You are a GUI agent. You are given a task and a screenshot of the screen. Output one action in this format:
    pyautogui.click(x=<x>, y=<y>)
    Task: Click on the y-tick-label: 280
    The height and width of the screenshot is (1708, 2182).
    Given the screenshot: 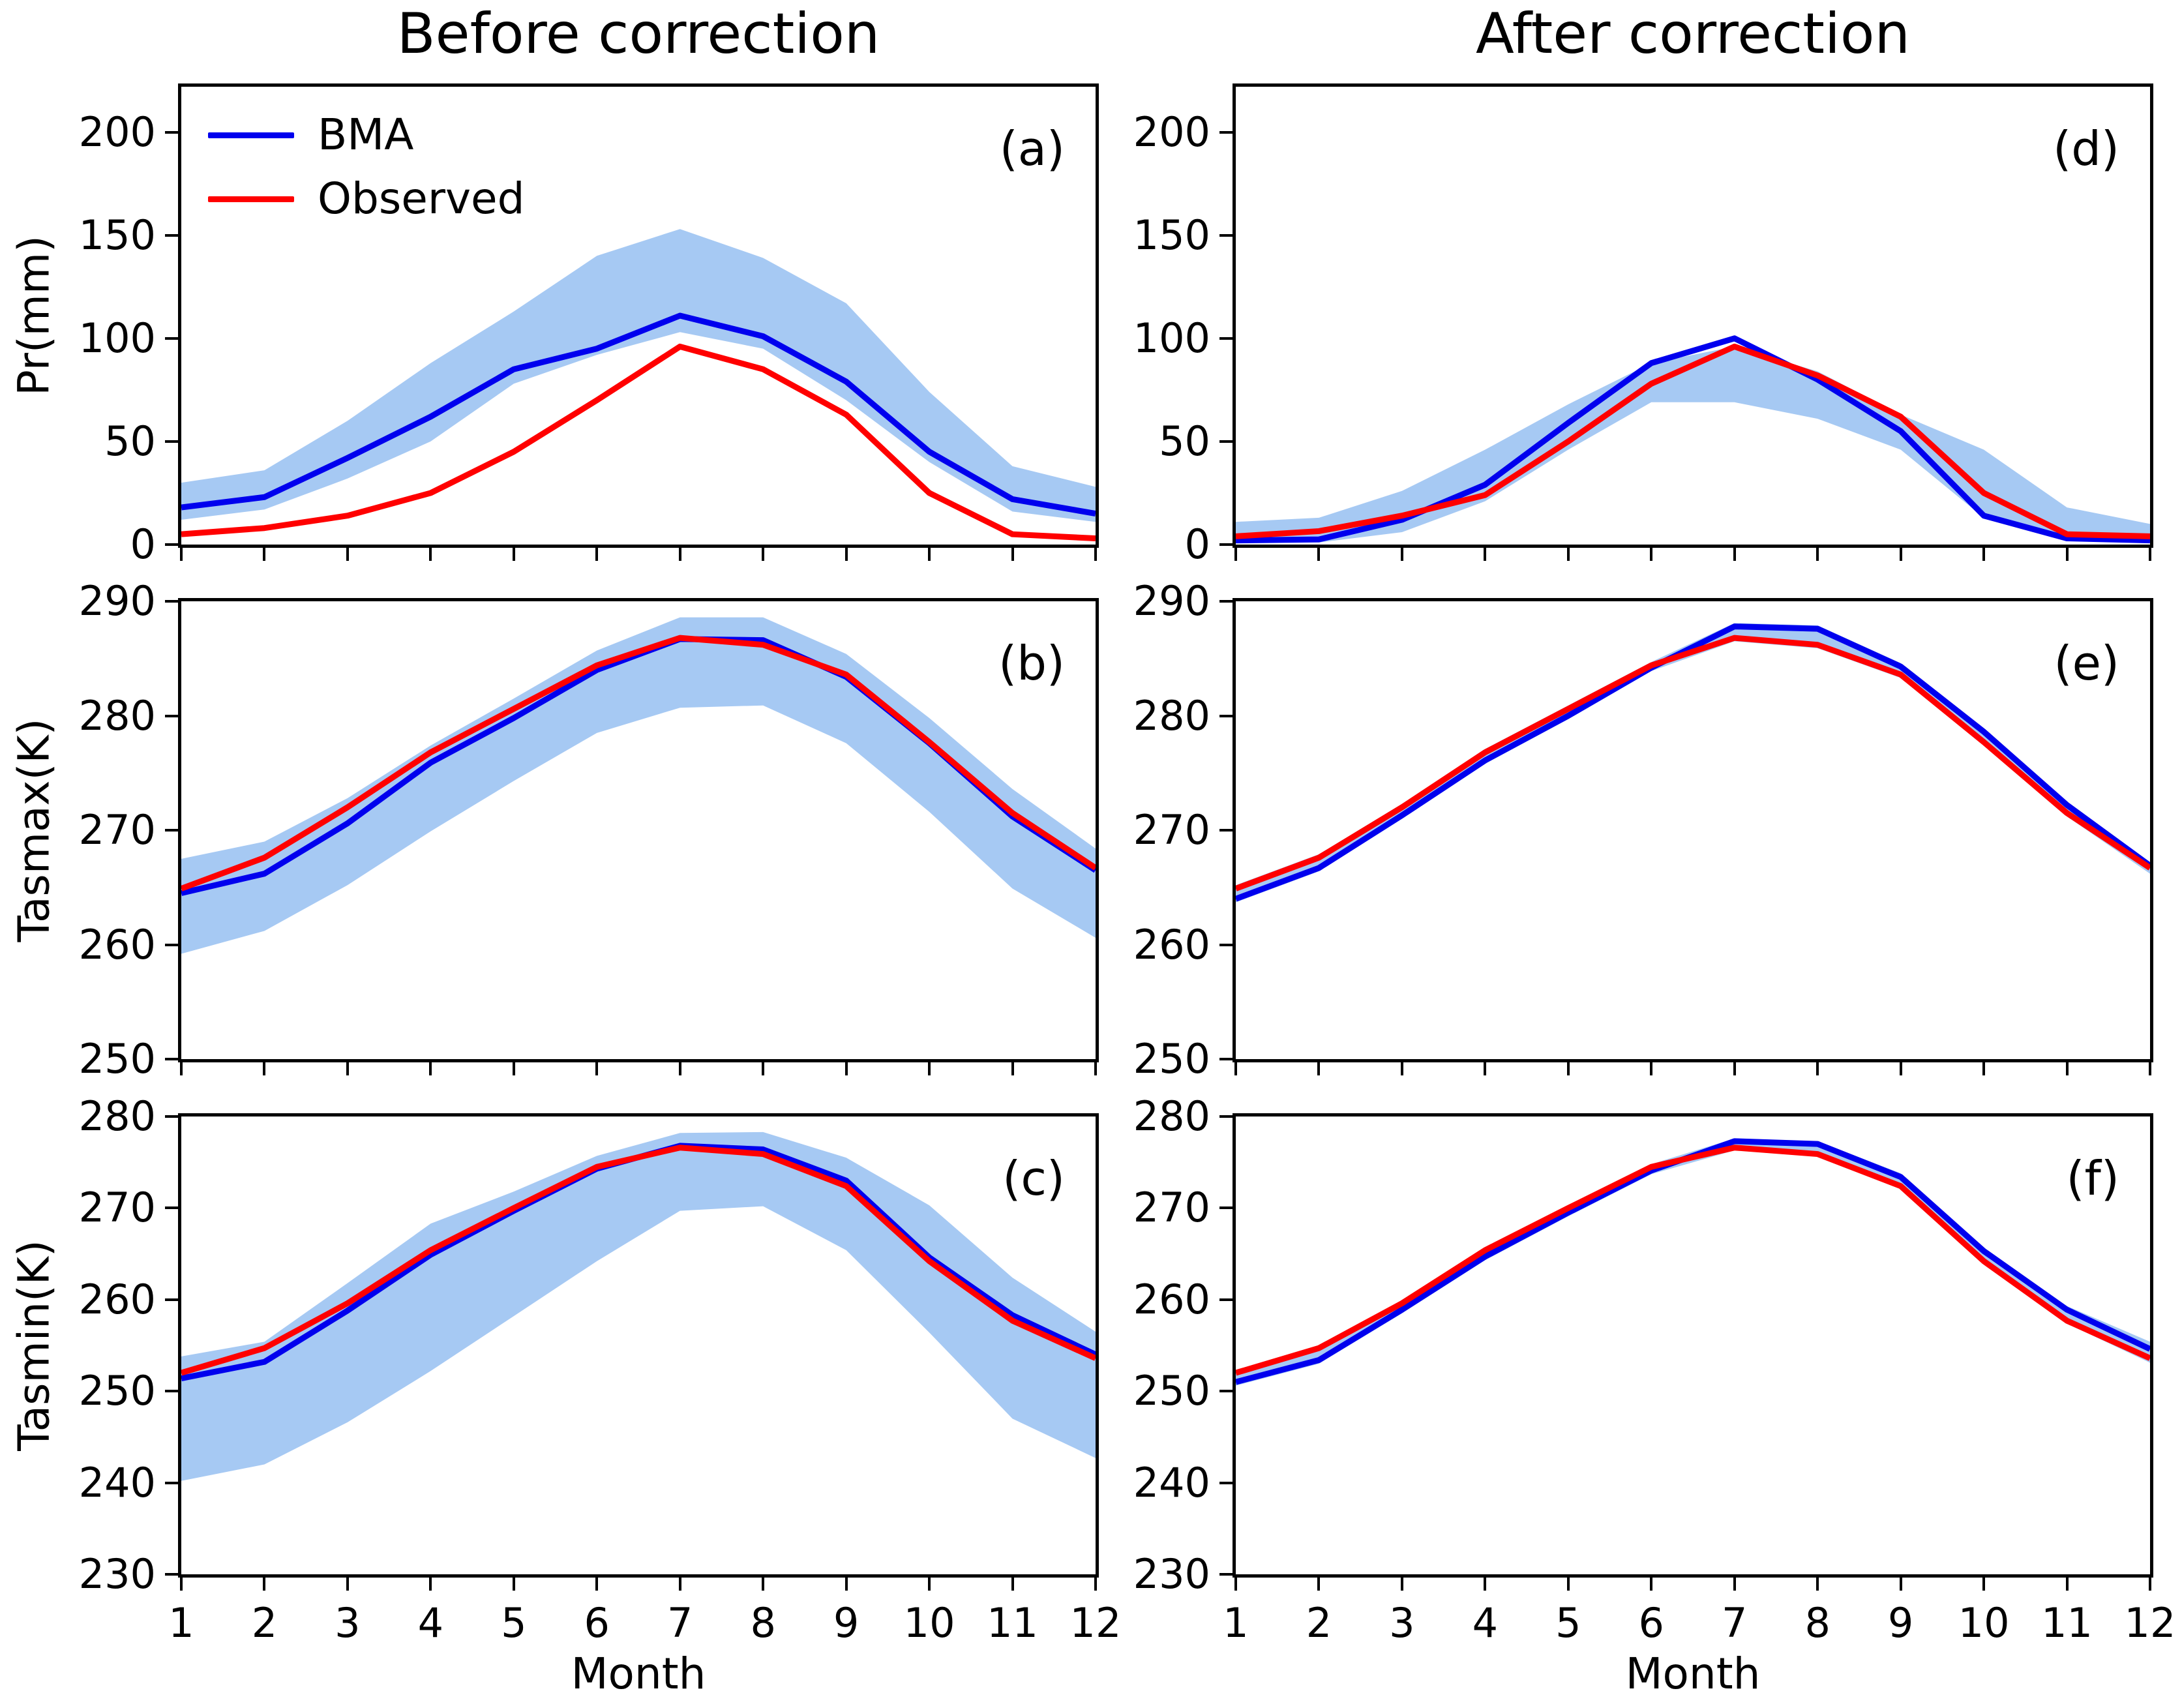 What is the action you would take?
    pyautogui.click(x=117, y=715)
    